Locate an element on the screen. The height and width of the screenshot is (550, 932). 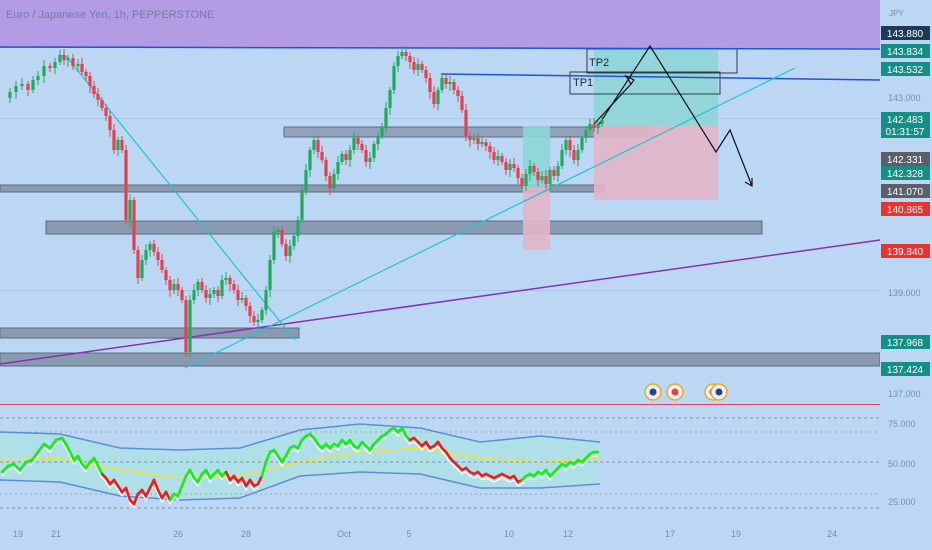
event-icons is located at coordinates (686, 392).